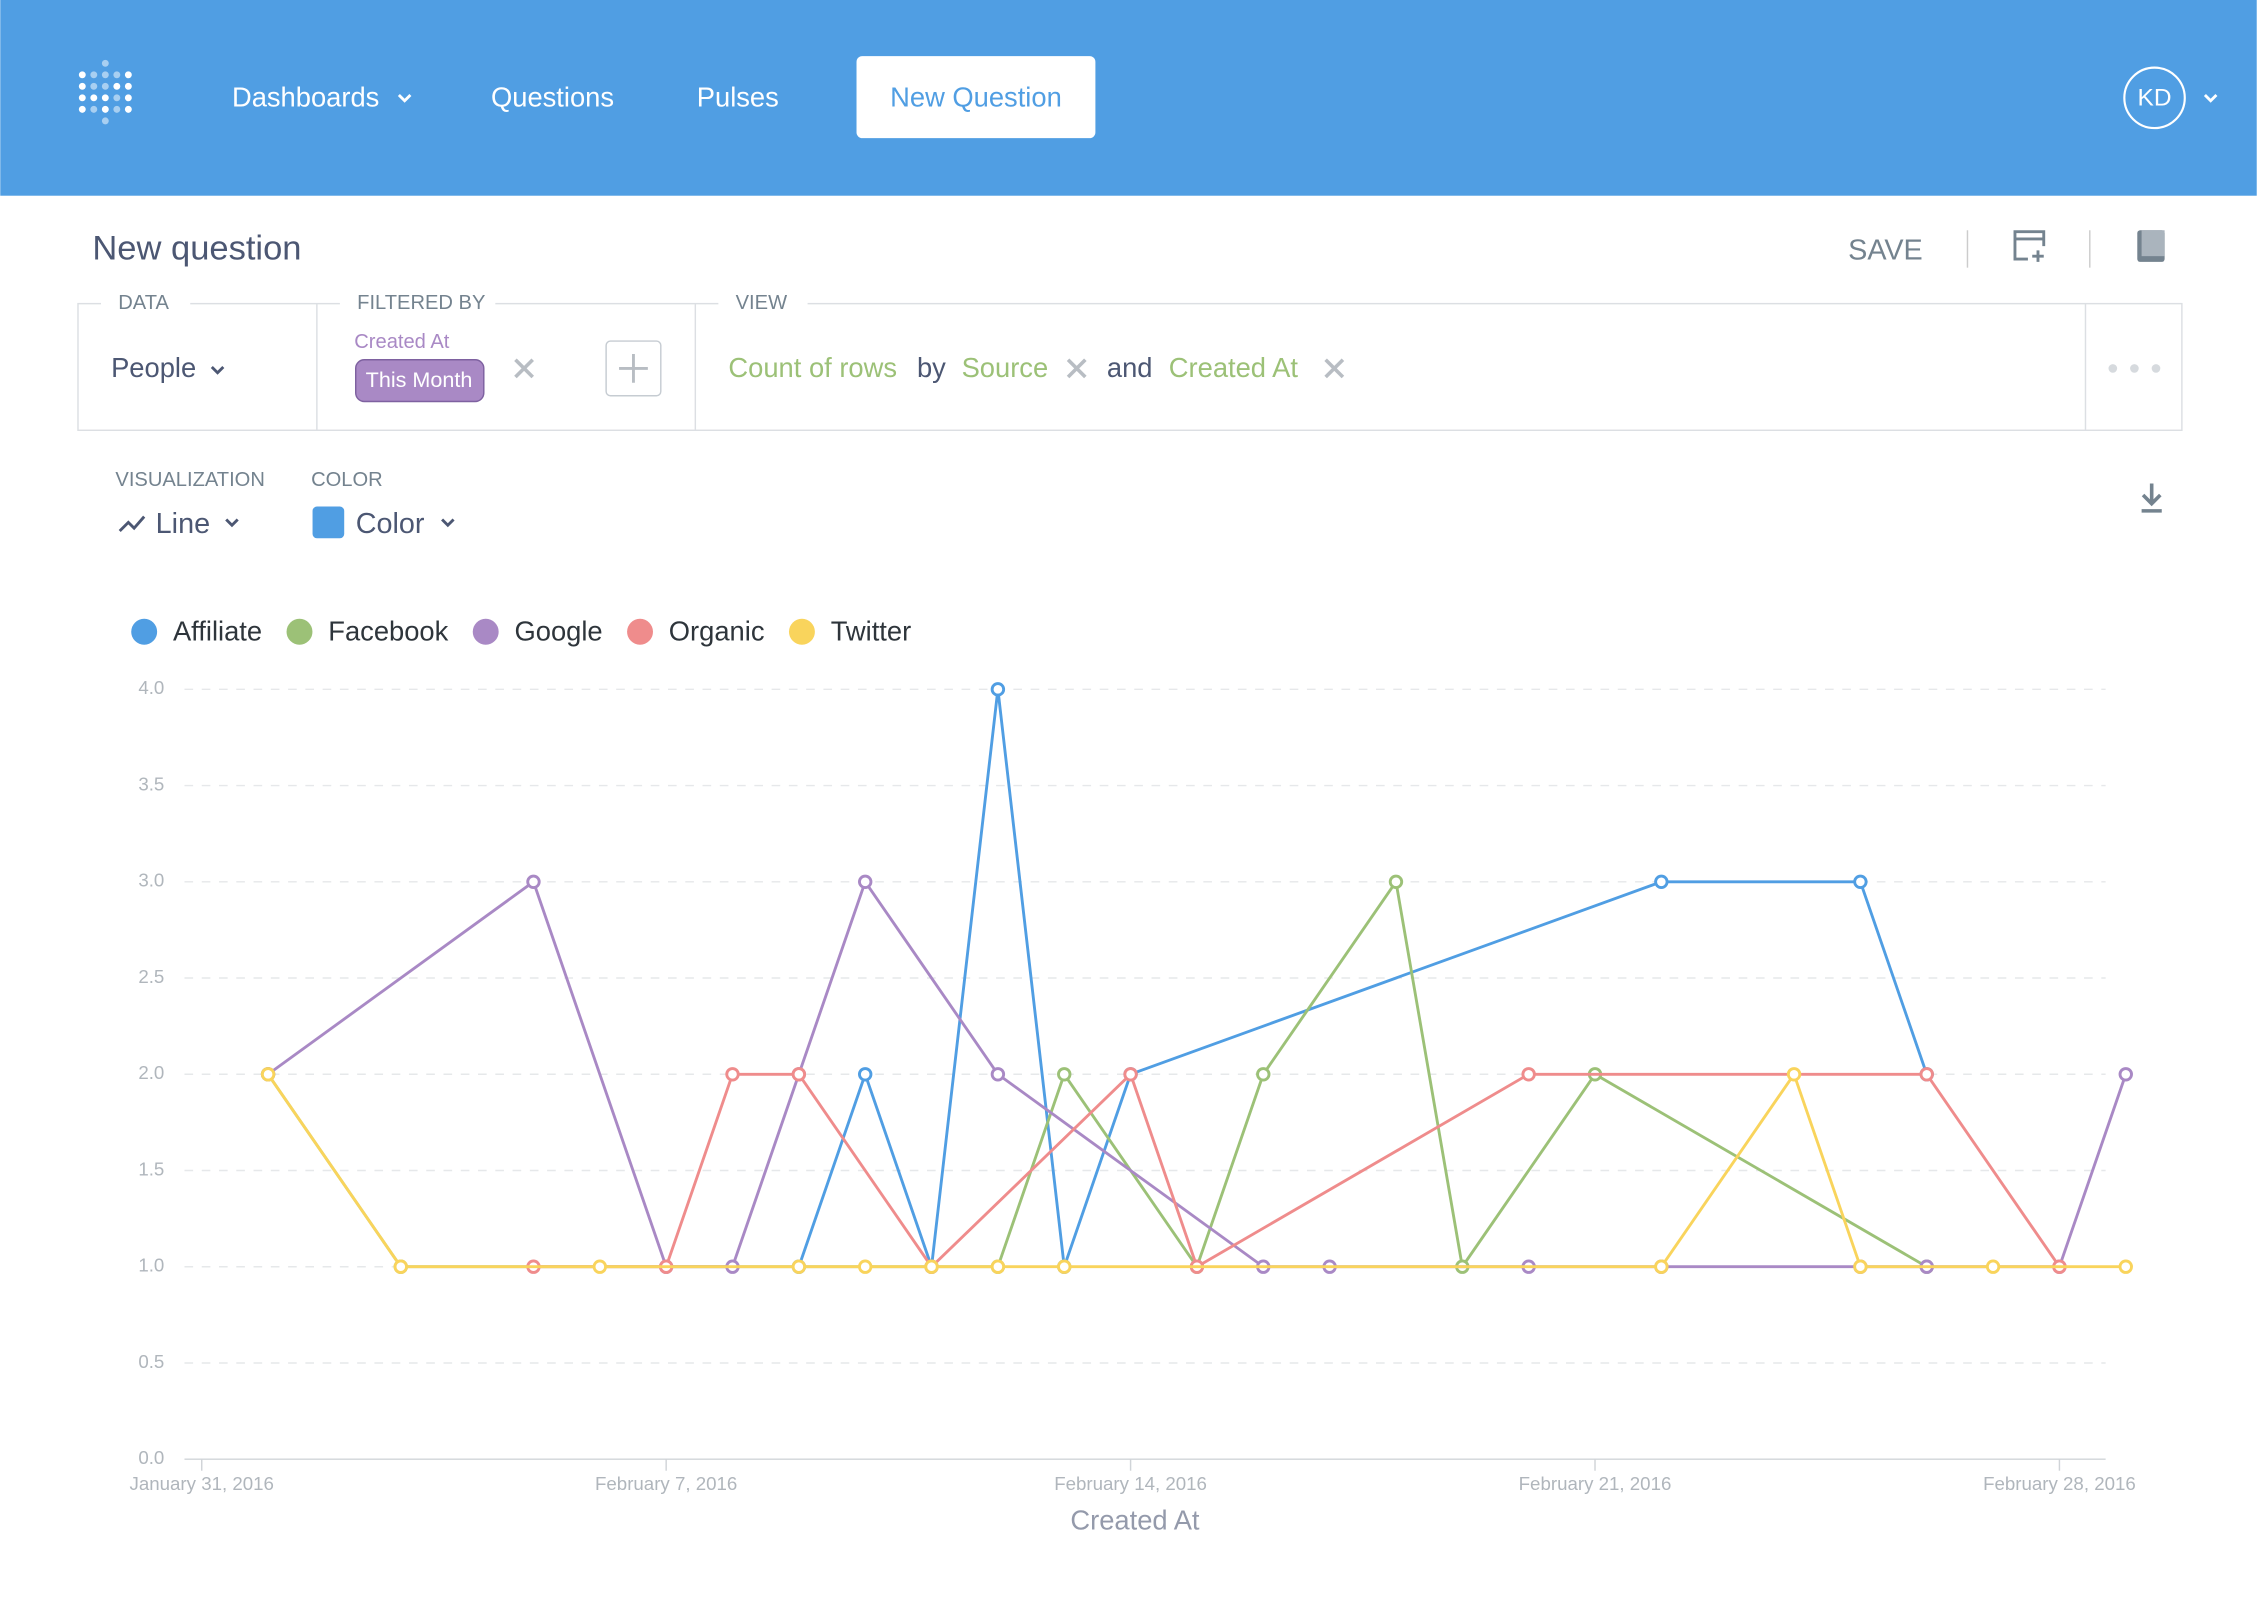 The image size is (2257, 1606). Describe the element at coordinates (151, 1361) in the screenshot. I see `y-tick-label: 0.5` at that location.